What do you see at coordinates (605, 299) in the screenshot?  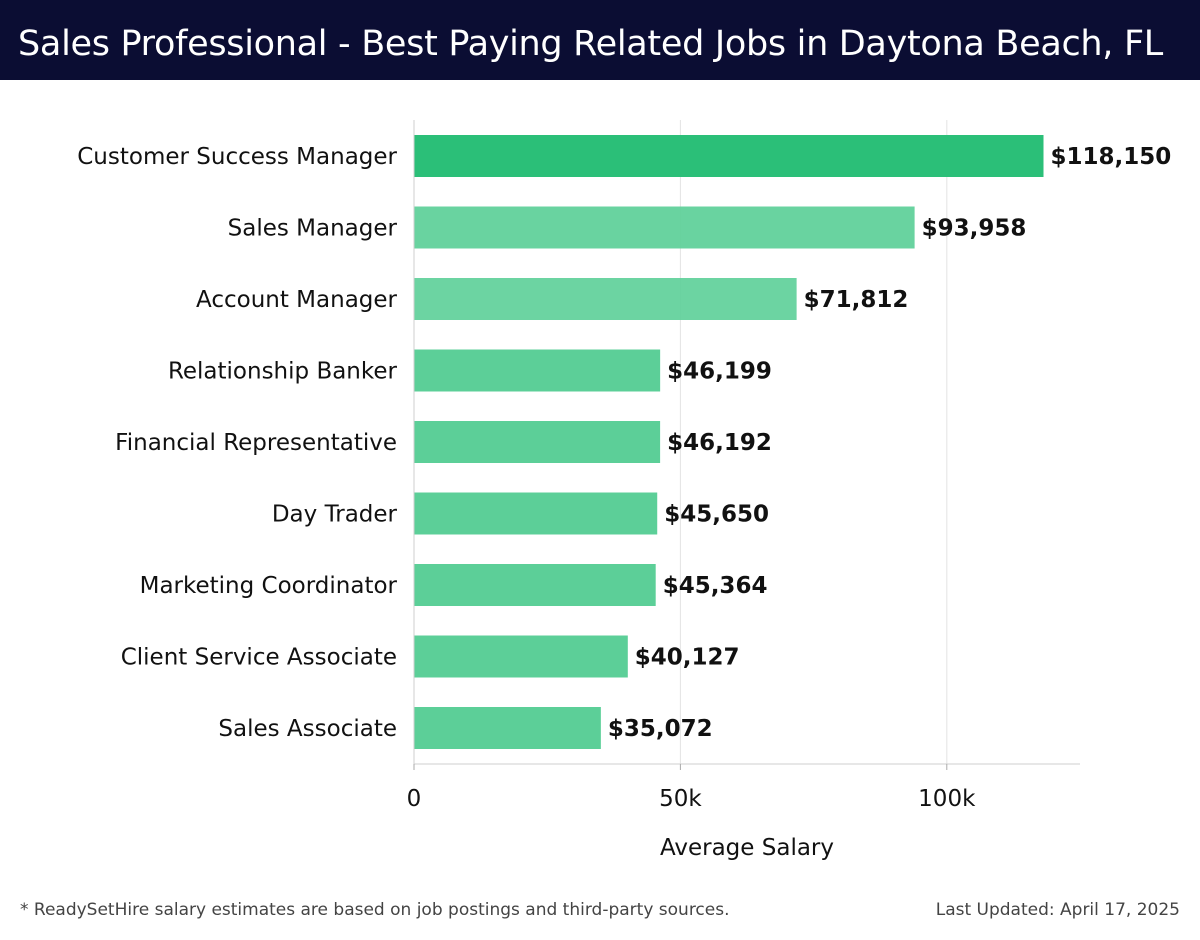 I see `bar-account-manager` at bounding box center [605, 299].